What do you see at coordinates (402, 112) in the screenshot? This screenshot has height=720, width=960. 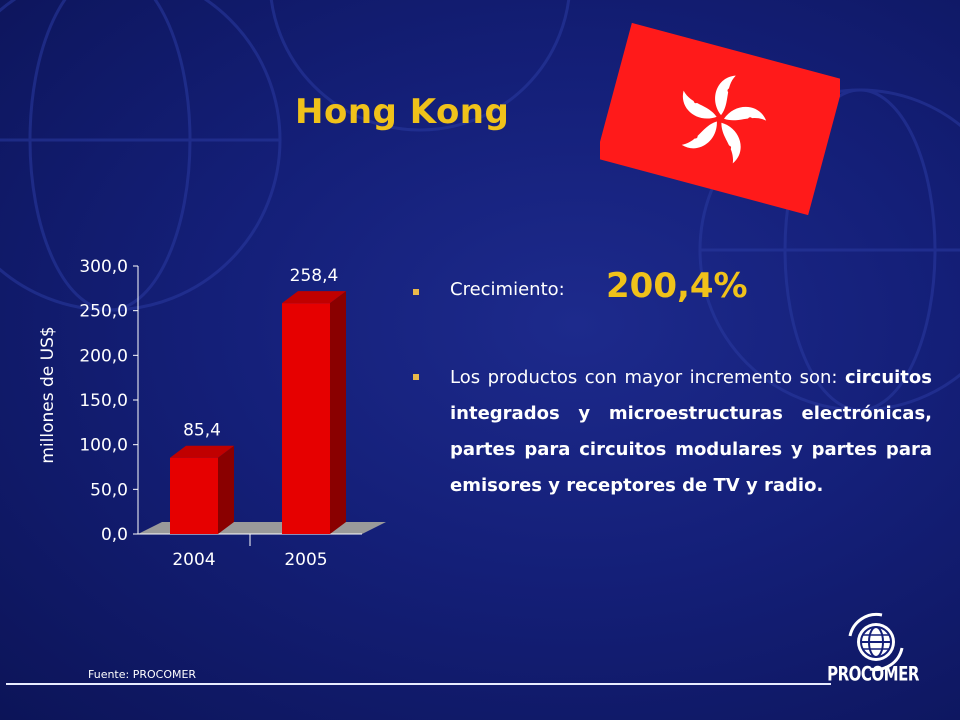 I see `slide-title: Hong Kong` at bounding box center [402, 112].